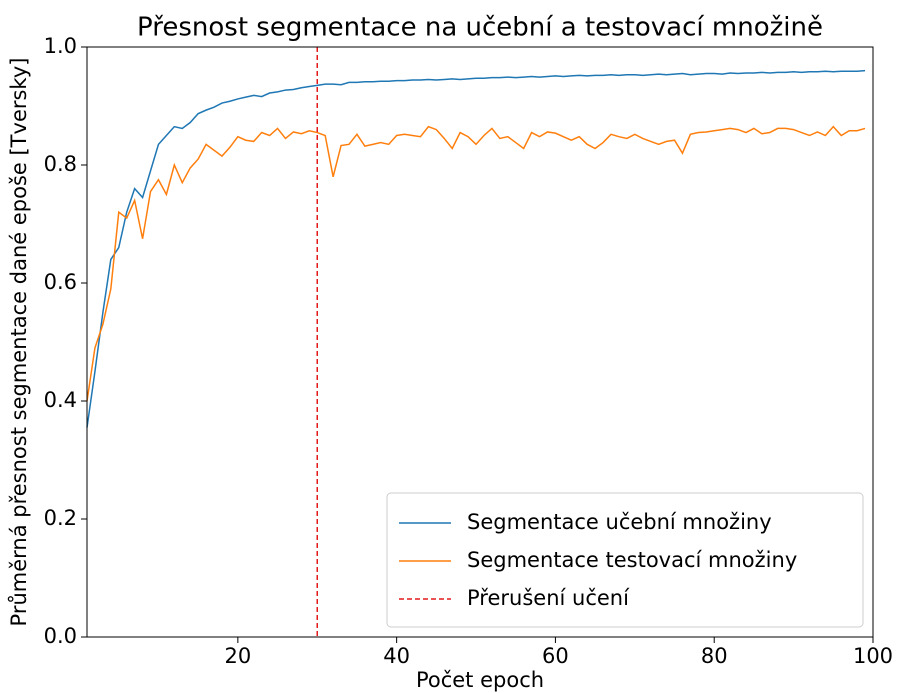  Describe the element at coordinates (619, 522) in the screenshot. I see `legend-label: Segmentace učební množiny` at that location.